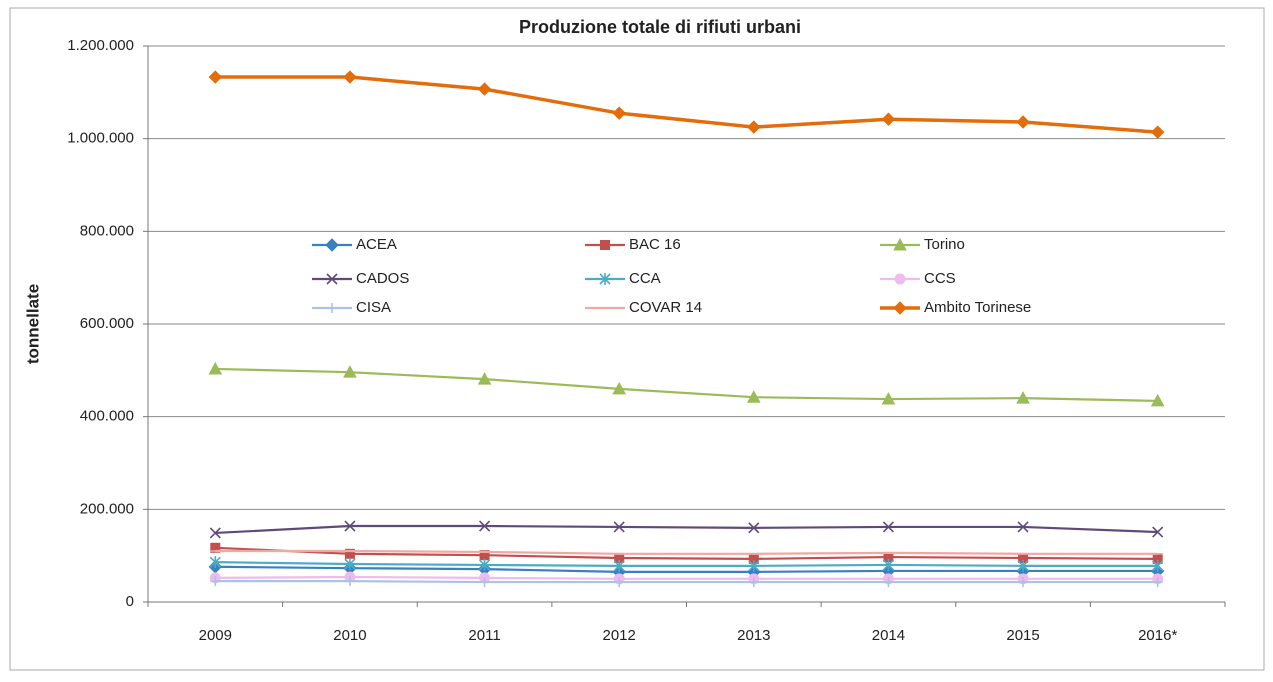 Image resolution: width=1273 pixels, height=682 pixels. What do you see at coordinates (130, 601) in the screenshot?
I see `y-tick-label: 0` at bounding box center [130, 601].